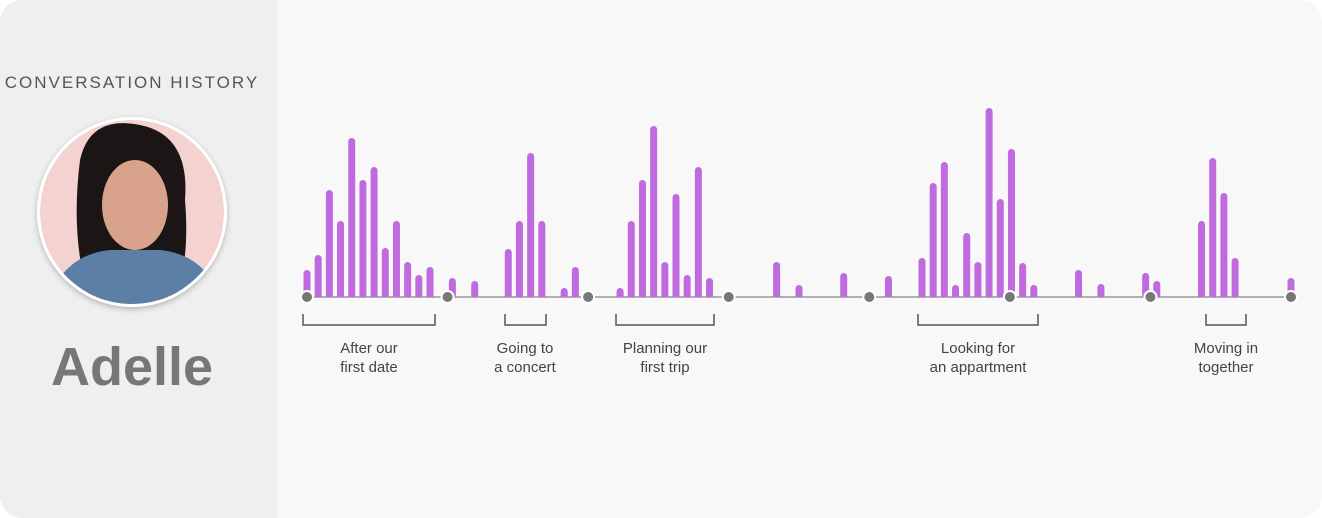  Describe the element at coordinates (665, 348) in the screenshot. I see `period-label: Planning our` at that location.